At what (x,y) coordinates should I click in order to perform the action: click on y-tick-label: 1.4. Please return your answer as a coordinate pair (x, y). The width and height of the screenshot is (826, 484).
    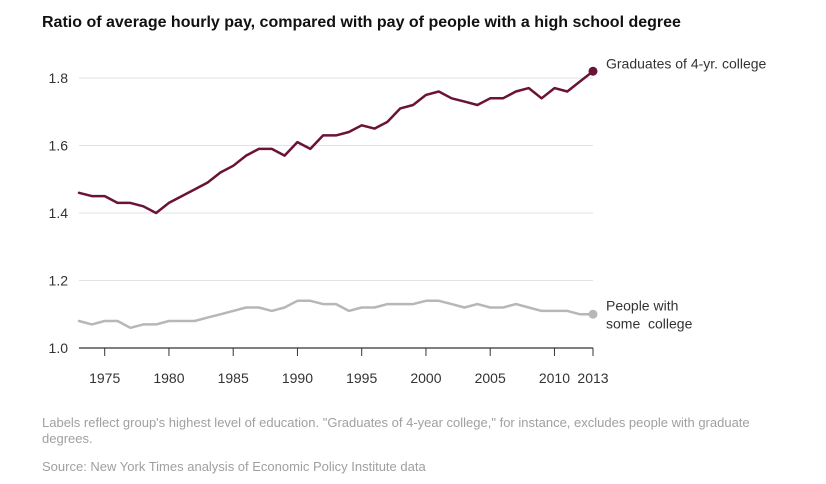
    Looking at the image, I should click on (59, 213).